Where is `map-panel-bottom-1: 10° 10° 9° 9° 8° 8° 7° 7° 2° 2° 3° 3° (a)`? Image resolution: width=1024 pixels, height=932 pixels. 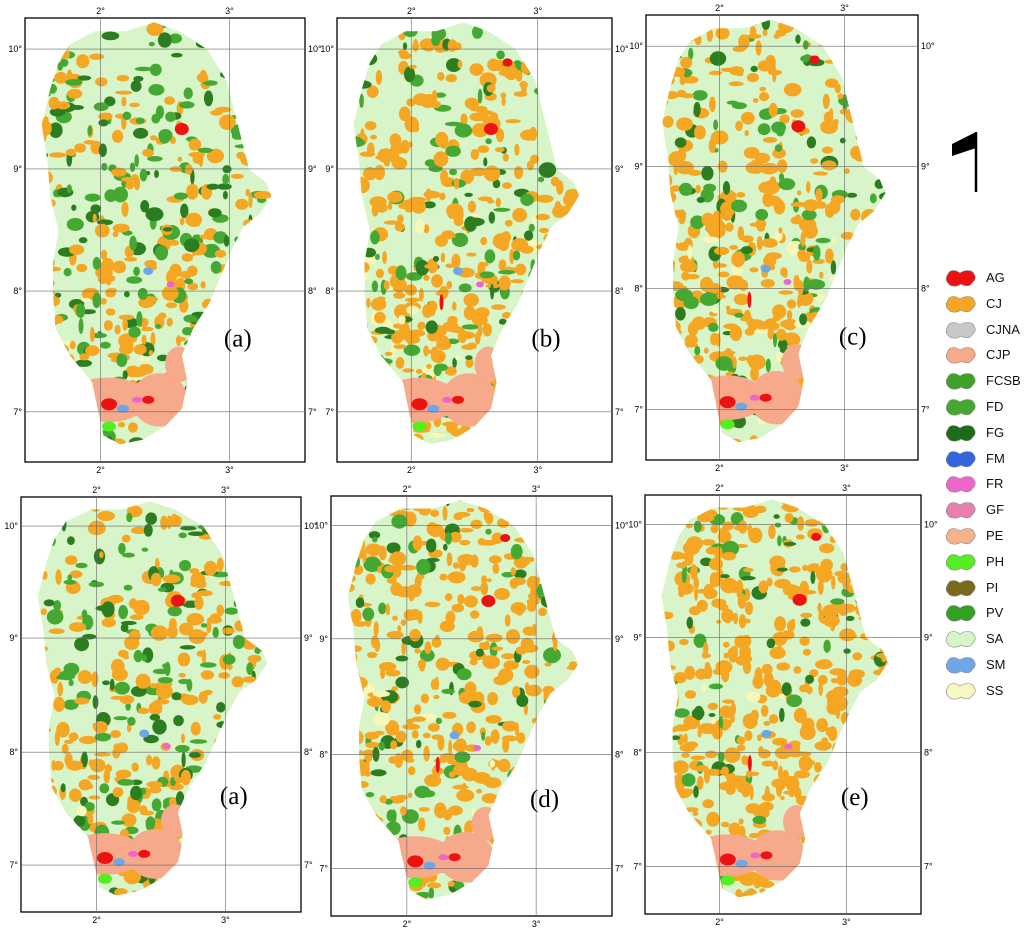 map-panel-bottom-1: 10° 10° 9° 9° 8° 8° 7° 7° 2° 2° 3° 3° (a) is located at coordinates (161, 705).